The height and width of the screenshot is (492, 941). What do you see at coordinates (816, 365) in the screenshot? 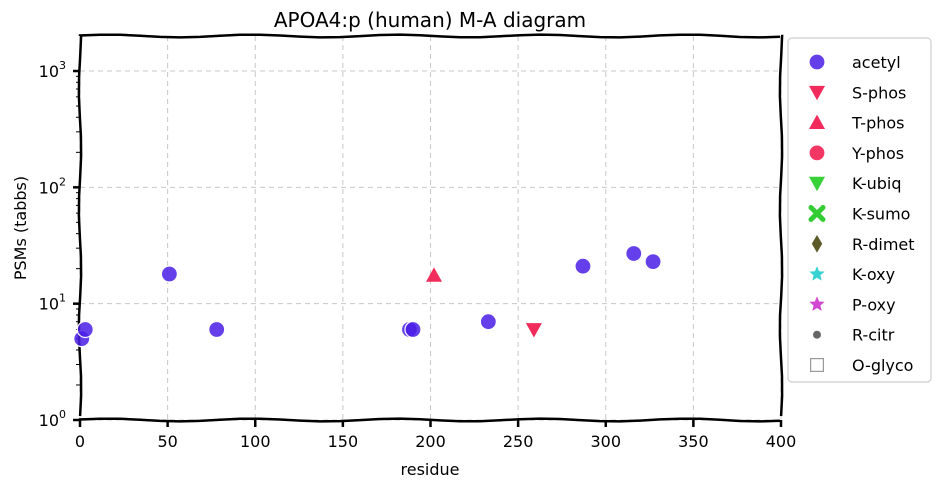
I see `legend-marker-O-glyco` at bounding box center [816, 365].